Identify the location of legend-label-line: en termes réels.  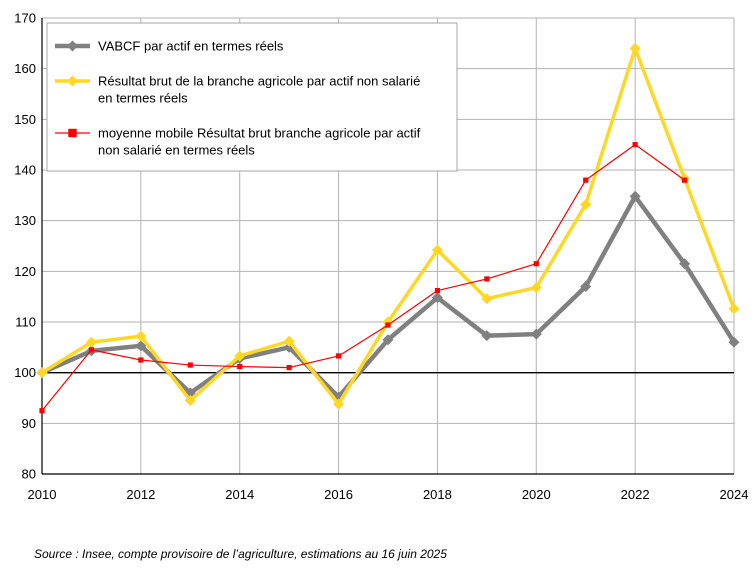
(143, 98).